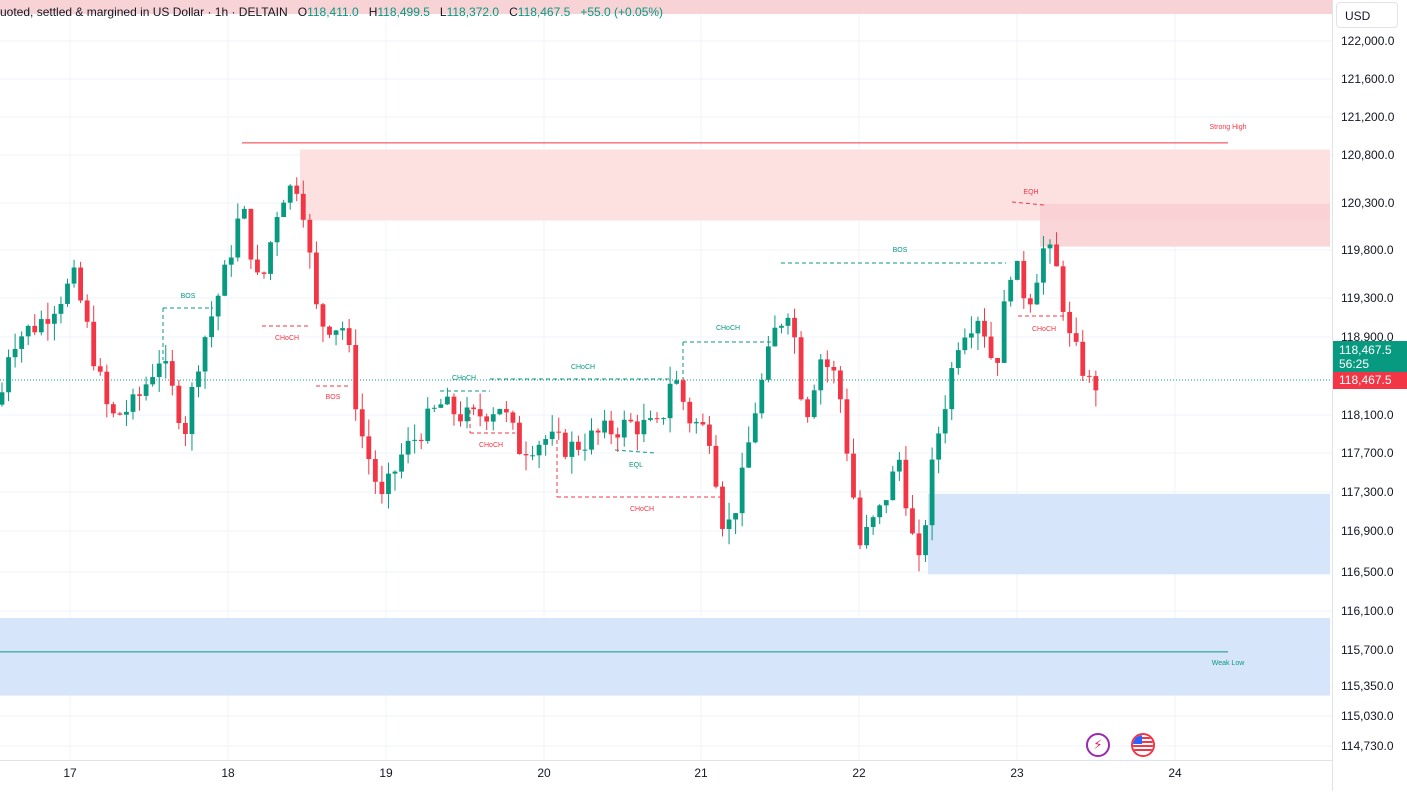 The image size is (1407, 792). I want to click on bar-countdown: 56:25, so click(1354, 364).